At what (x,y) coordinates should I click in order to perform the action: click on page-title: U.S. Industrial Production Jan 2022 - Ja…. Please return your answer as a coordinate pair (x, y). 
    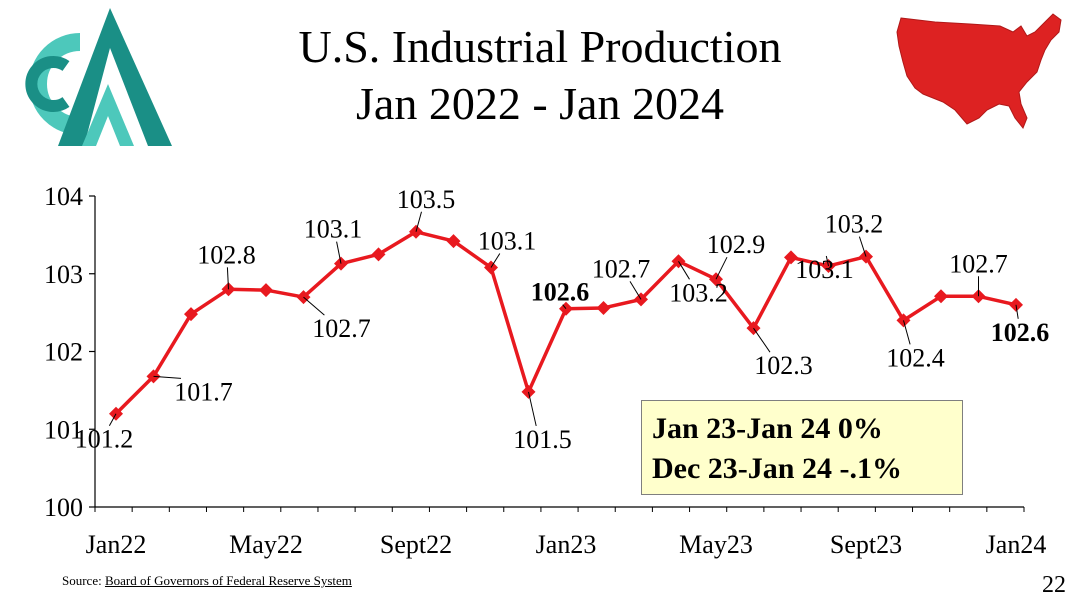
    Looking at the image, I should click on (540, 75).